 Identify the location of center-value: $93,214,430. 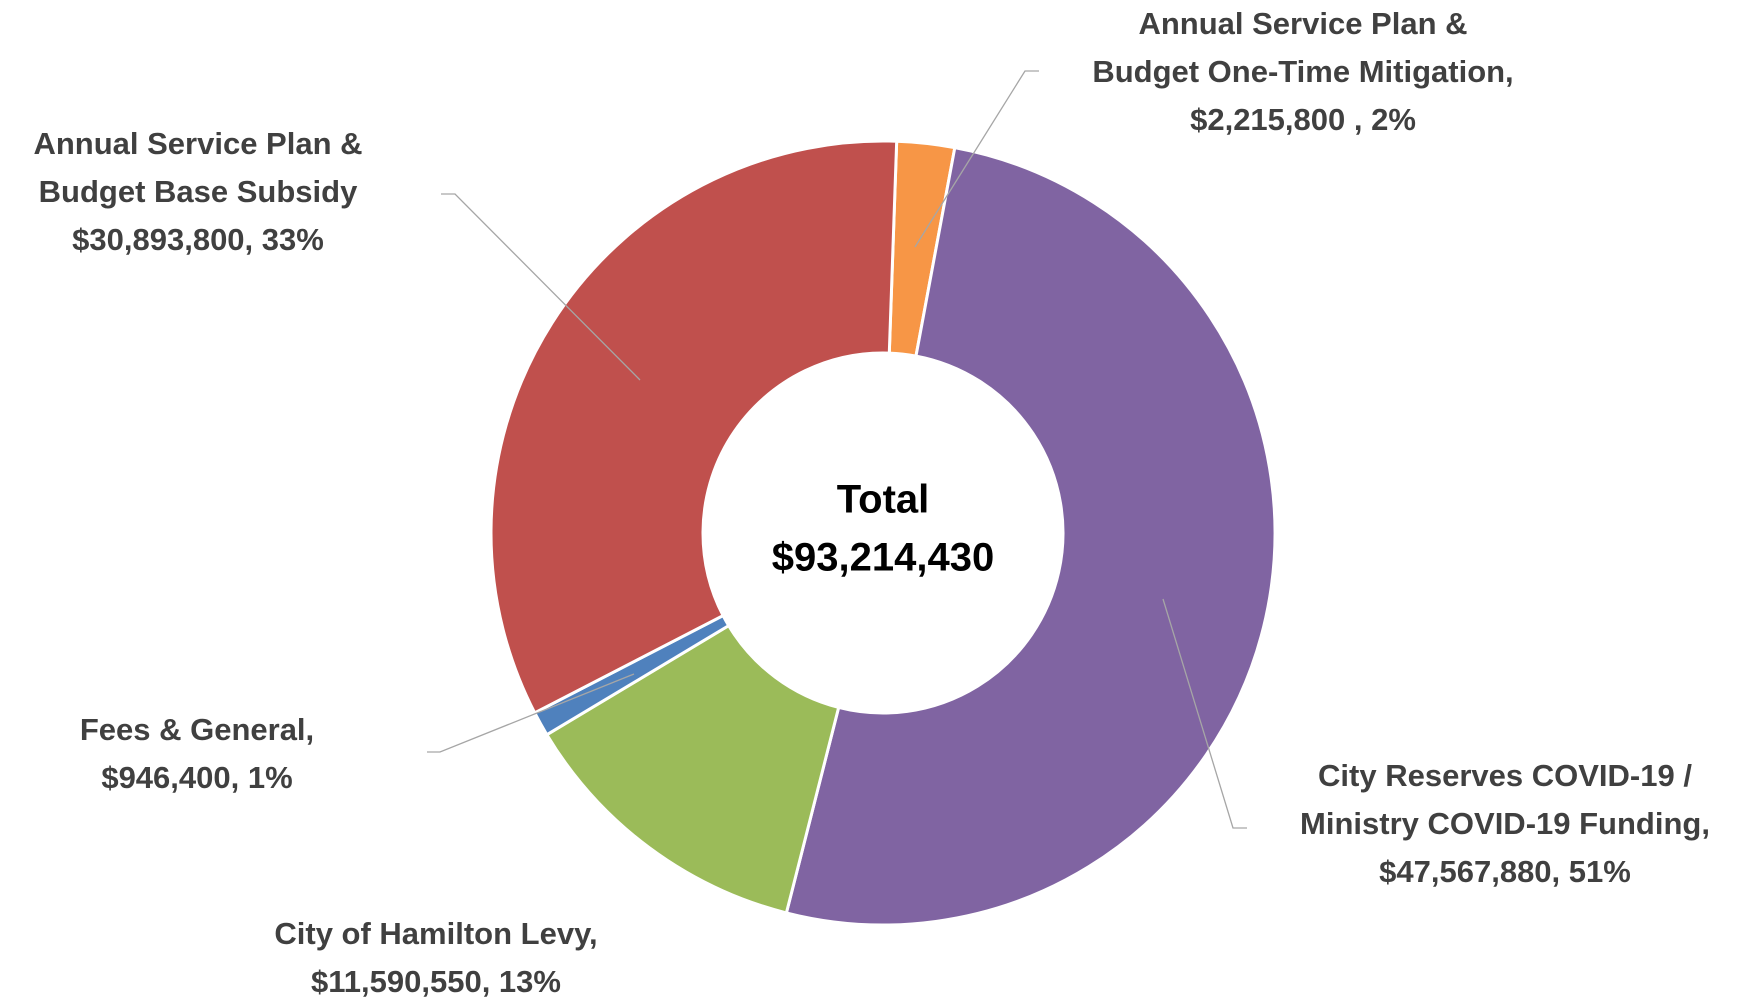
(883, 558).